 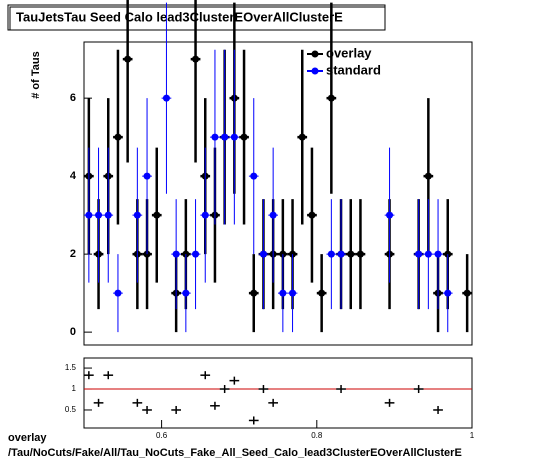 I want to click on y-tick-label: 0, so click(x=73, y=332).